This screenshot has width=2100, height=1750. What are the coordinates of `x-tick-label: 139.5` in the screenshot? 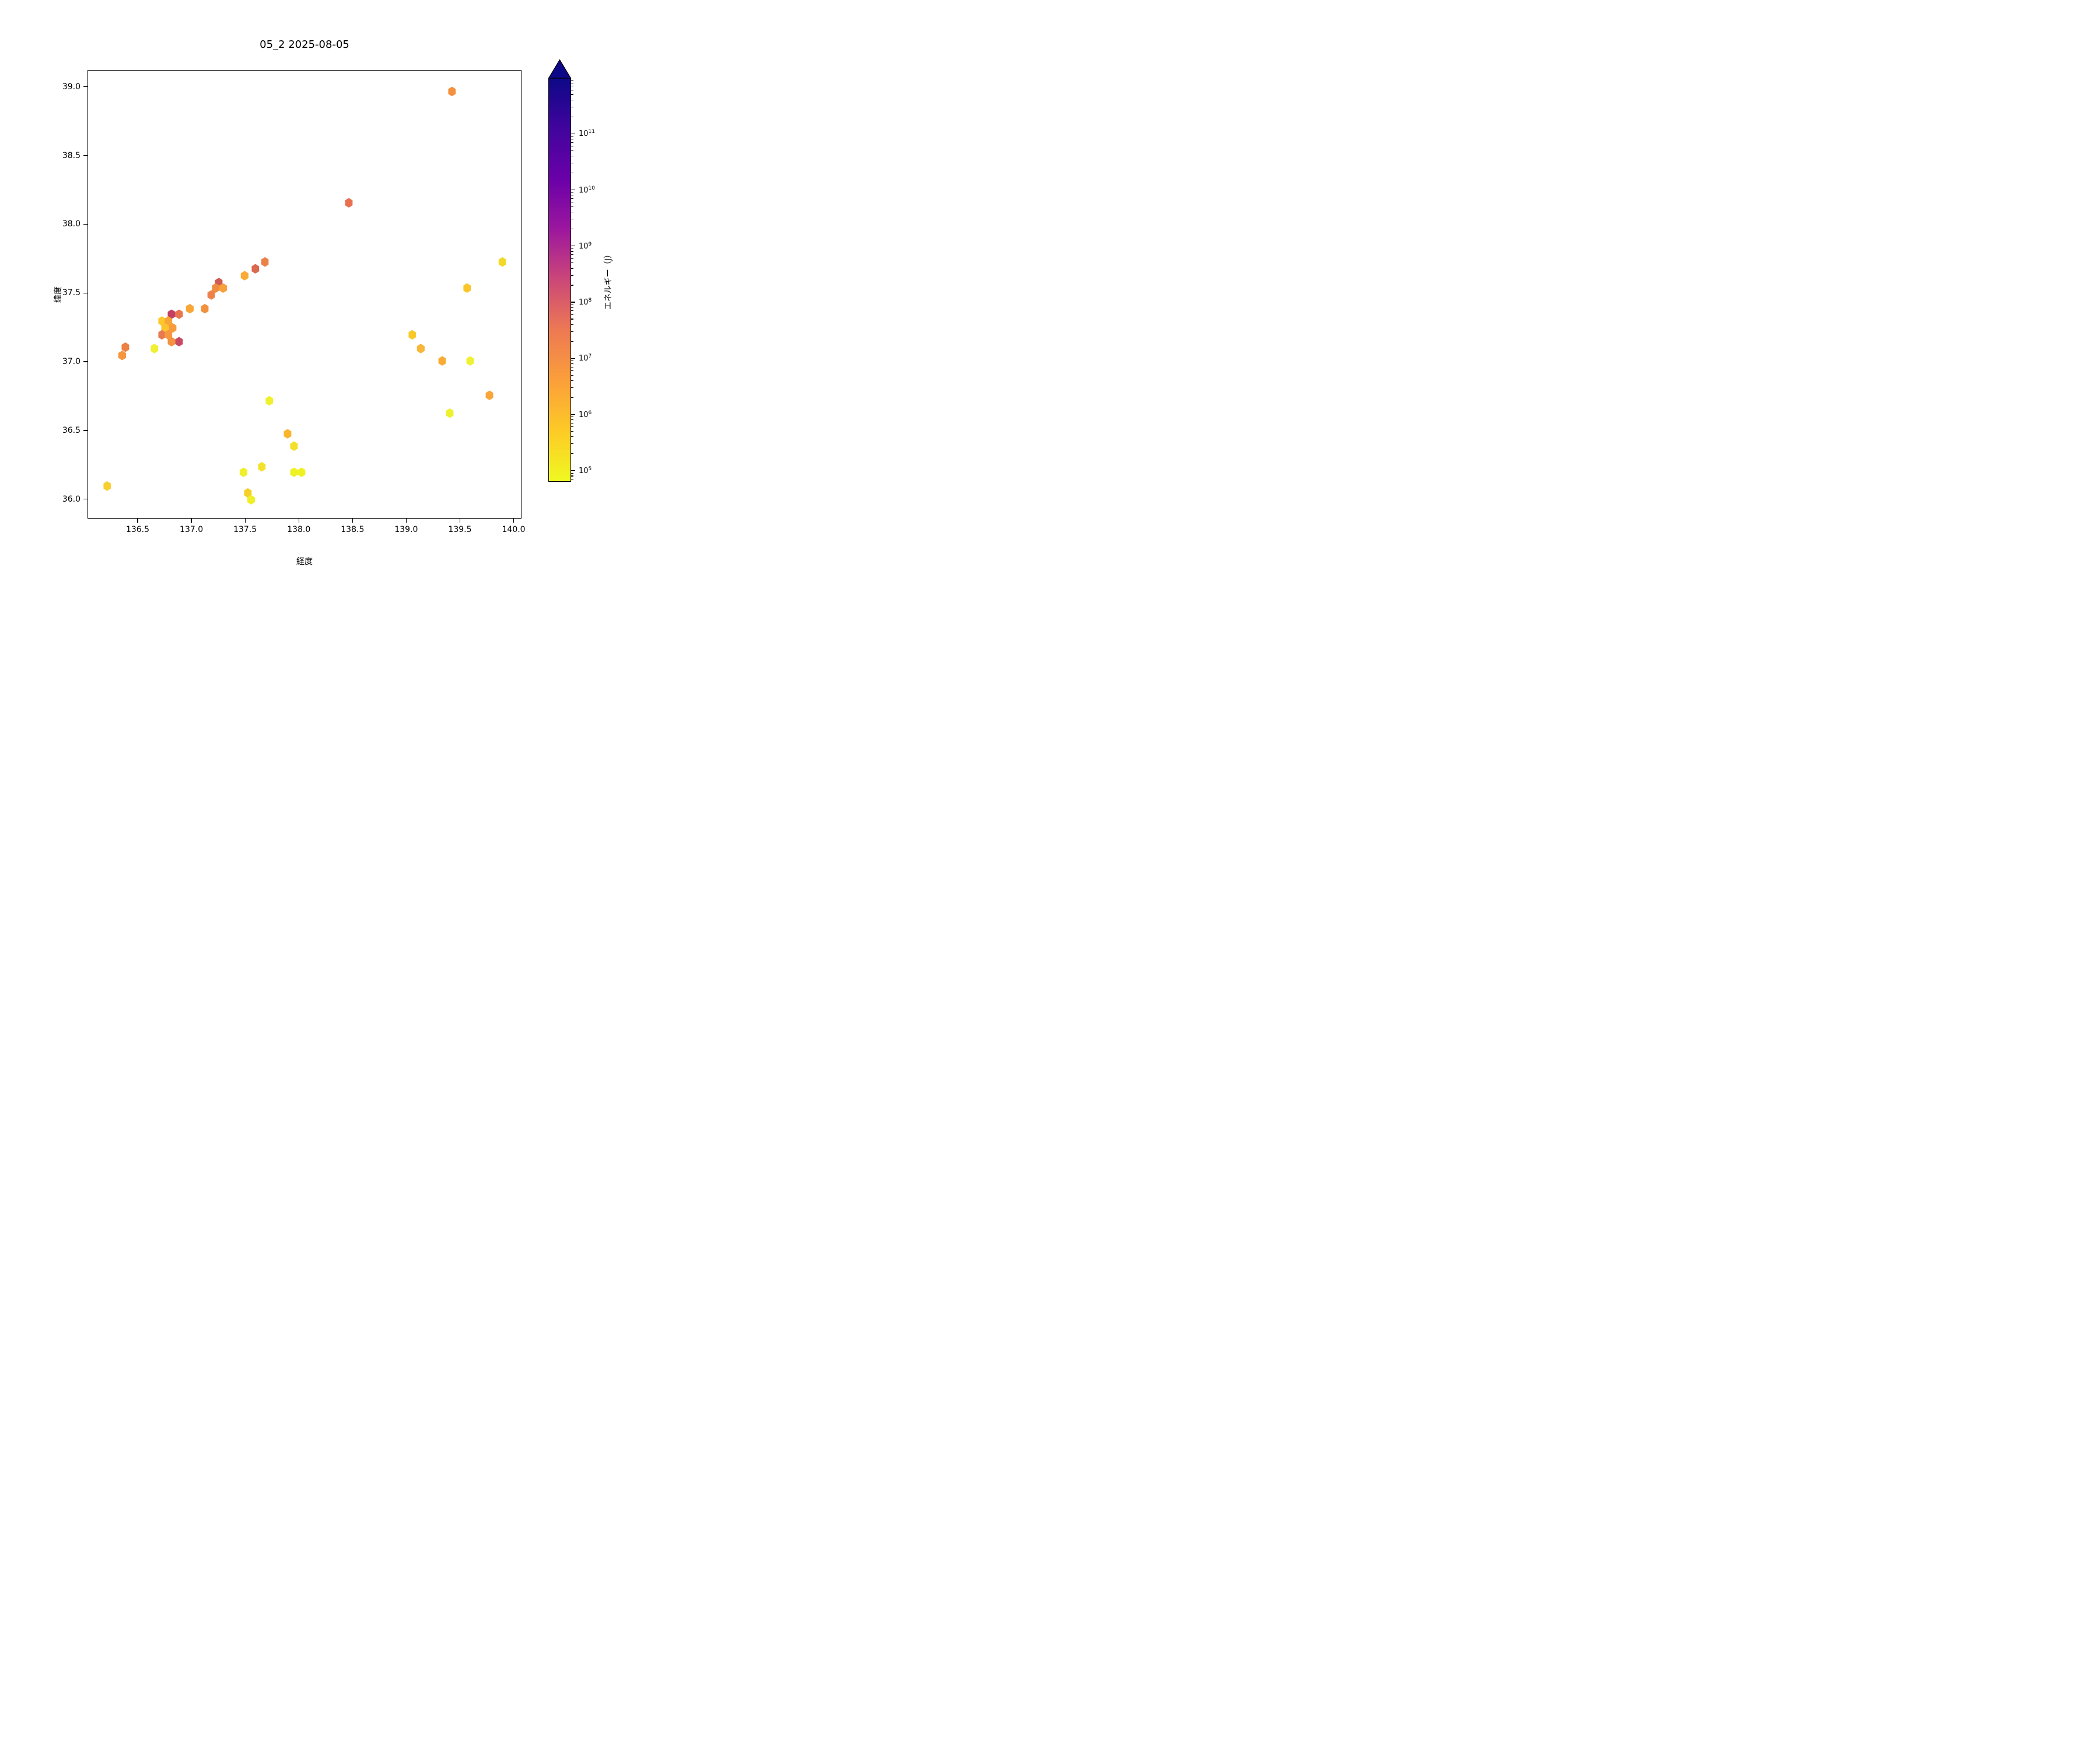 It's located at (460, 529).